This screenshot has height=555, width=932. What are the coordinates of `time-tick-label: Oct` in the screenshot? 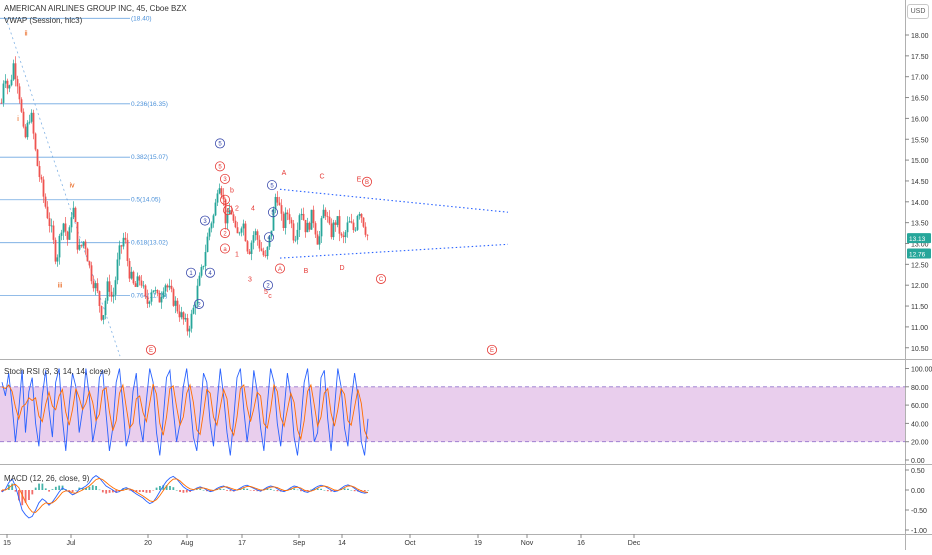 It's located at (410, 543).